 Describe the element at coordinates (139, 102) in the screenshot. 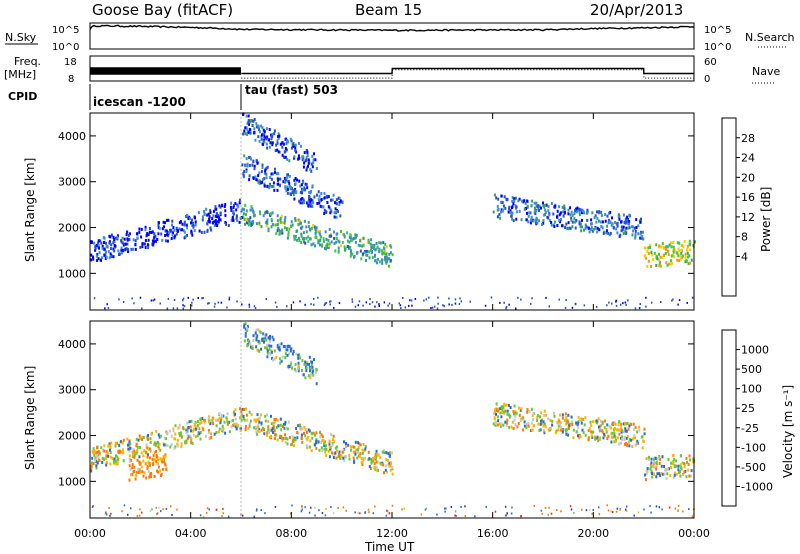

I see `cpid-icescan: icescan -1200` at that location.